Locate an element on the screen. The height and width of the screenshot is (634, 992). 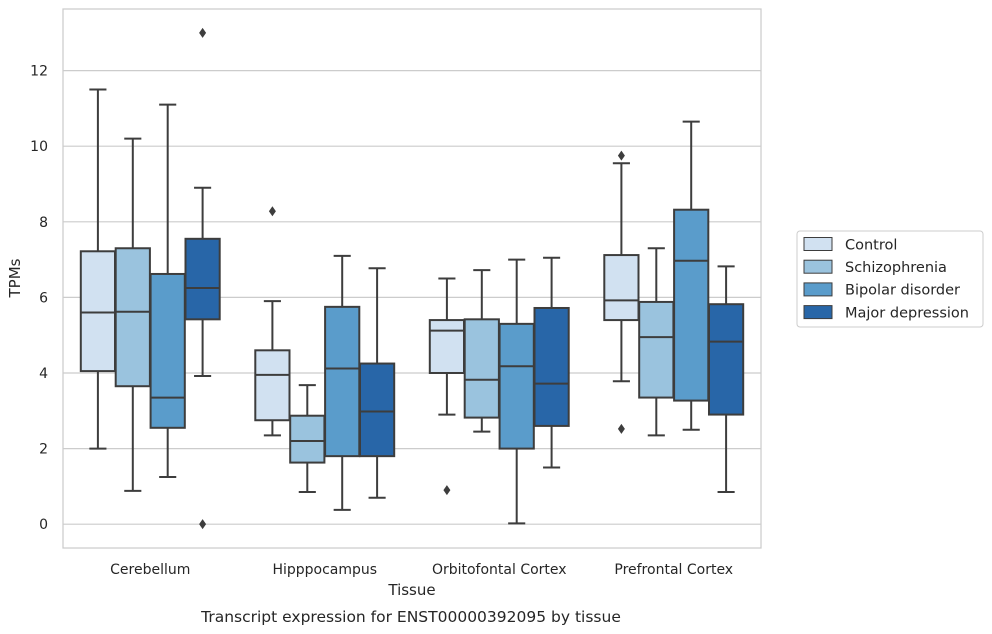
y-axis-label: TPMs is located at coordinates (15, 278).